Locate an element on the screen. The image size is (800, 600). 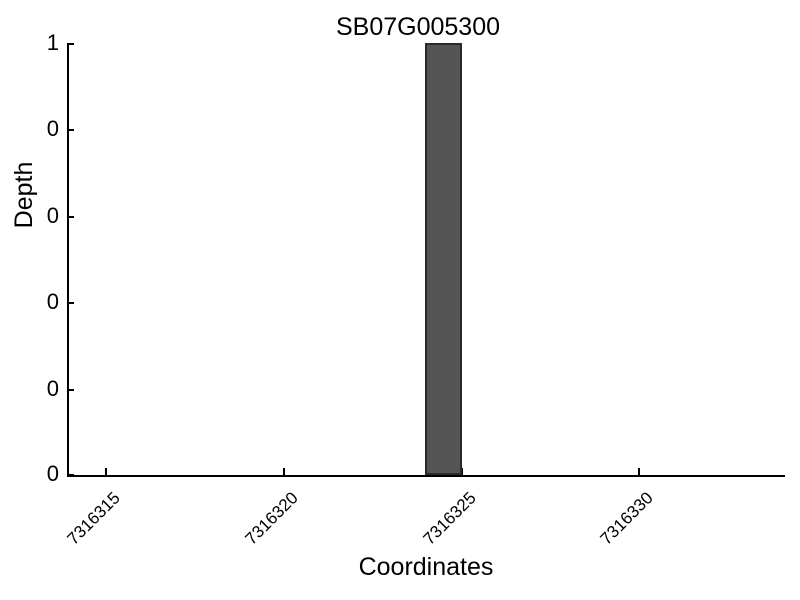
x-axis-label: Coordinates is located at coordinates (426, 567).